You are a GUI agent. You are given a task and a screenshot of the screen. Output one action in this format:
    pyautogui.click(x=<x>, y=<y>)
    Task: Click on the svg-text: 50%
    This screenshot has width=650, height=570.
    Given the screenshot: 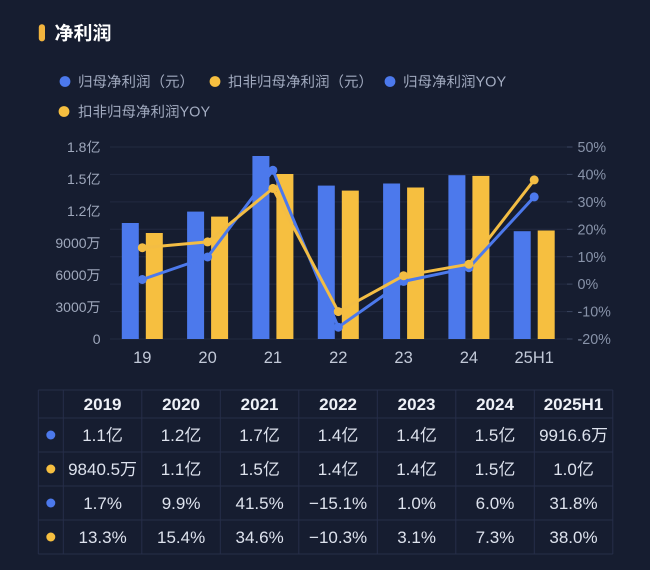 What is the action you would take?
    pyautogui.click(x=592, y=148)
    